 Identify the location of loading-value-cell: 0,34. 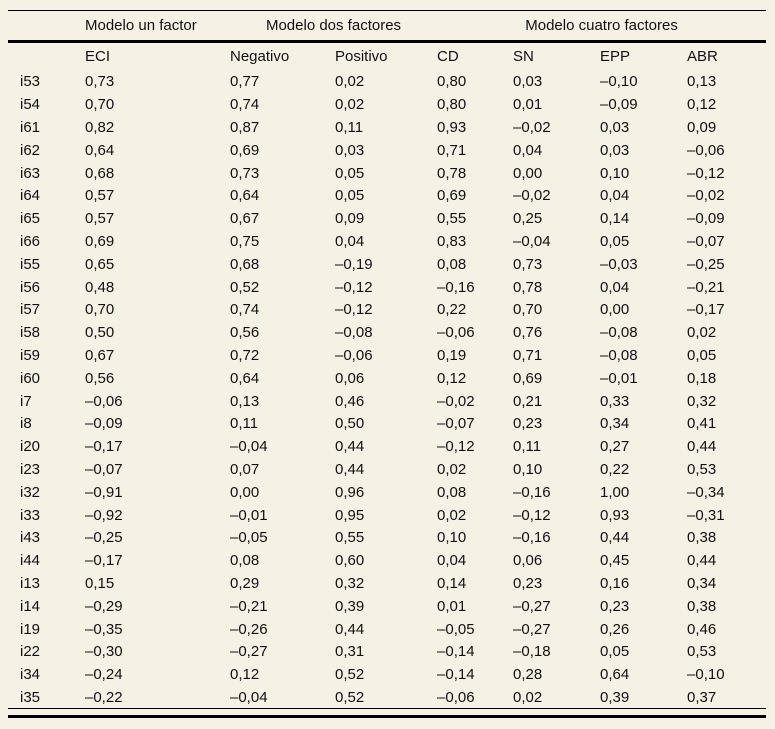
(702, 583).